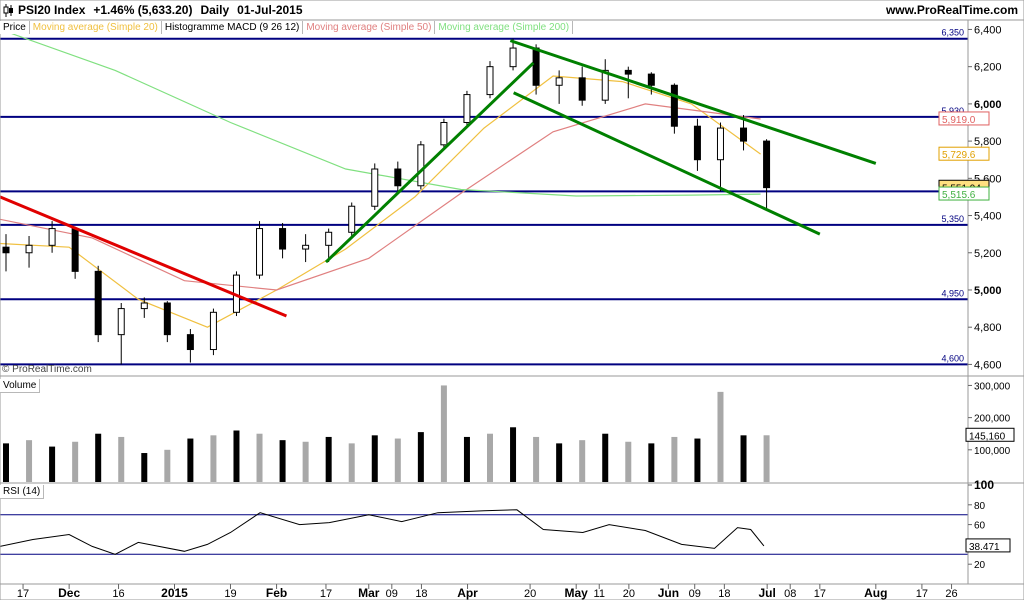  What do you see at coordinates (790, 594) in the screenshot?
I see `x-axis-tick-label: 08` at bounding box center [790, 594].